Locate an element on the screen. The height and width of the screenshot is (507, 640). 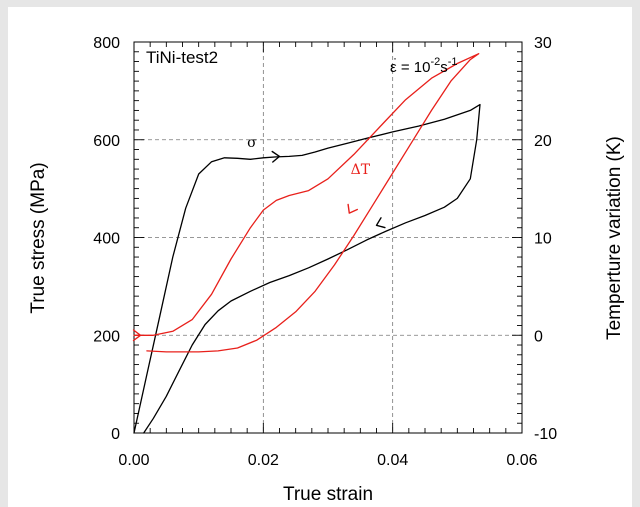
x-tick-label: 0.04 is located at coordinates (392, 460).